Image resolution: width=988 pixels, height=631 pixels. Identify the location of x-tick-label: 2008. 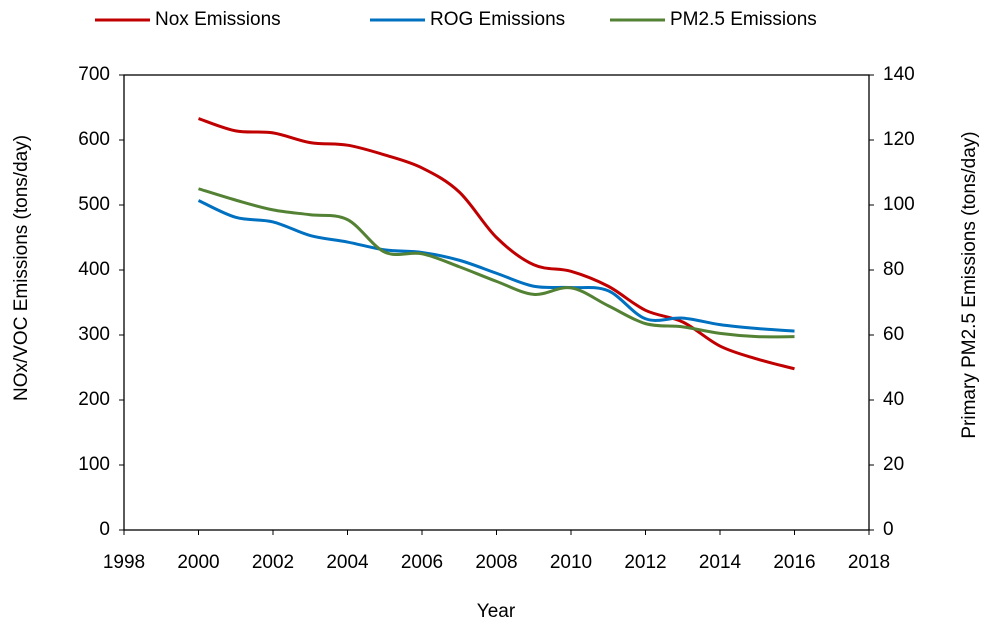
(496, 562).